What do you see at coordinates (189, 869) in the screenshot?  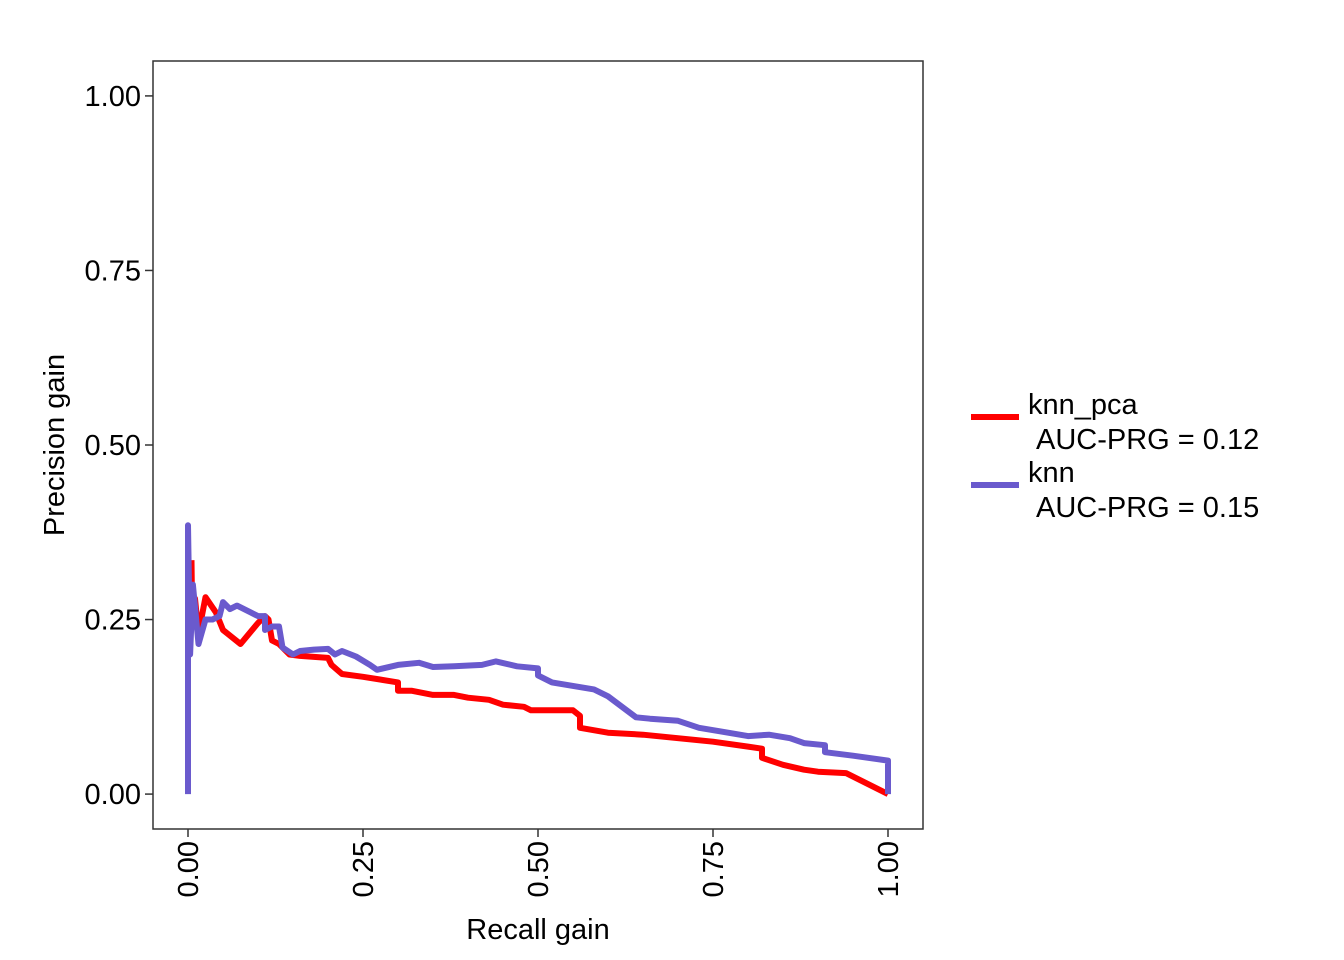 I see `x-tick-label: 0.00` at bounding box center [189, 869].